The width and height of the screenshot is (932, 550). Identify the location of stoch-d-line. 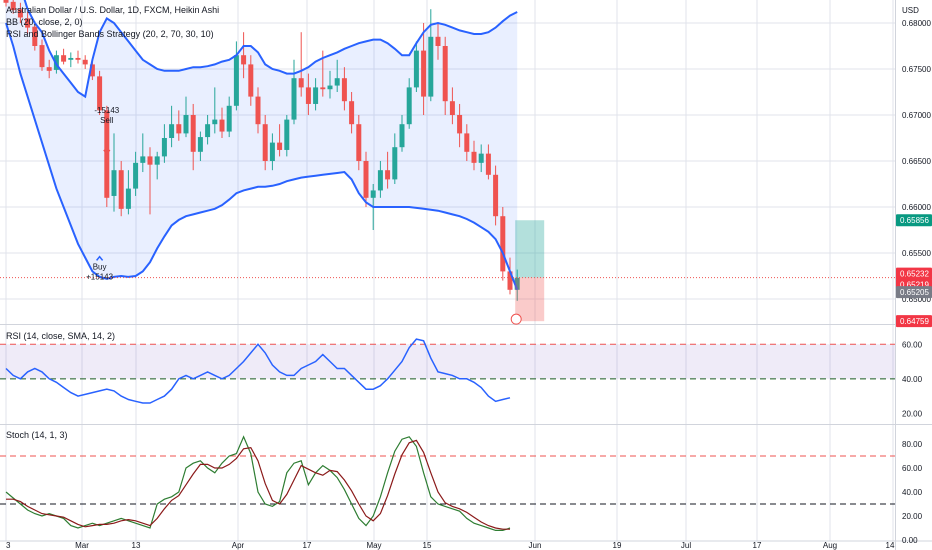
(258, 484).